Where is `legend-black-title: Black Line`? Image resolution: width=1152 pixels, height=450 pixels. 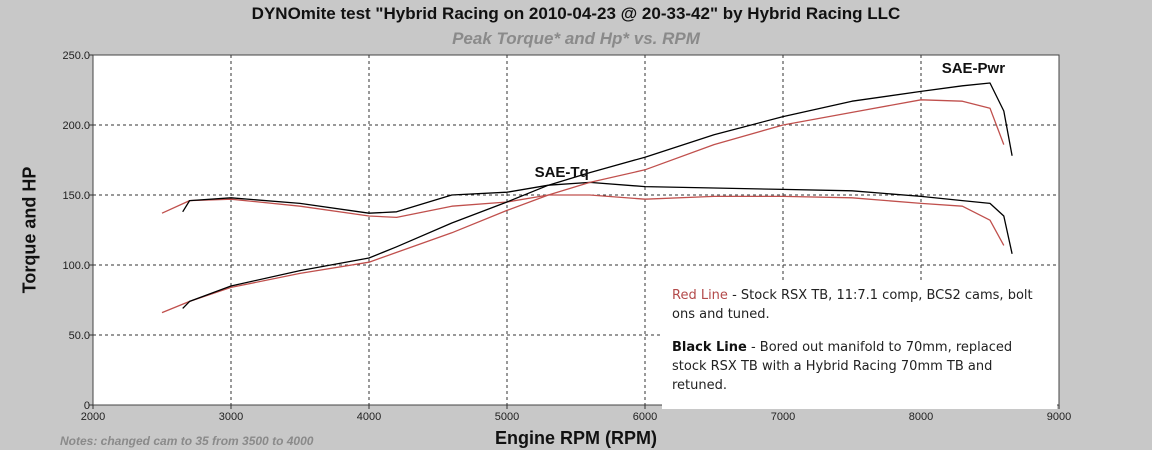
legend-black-title: Black Line is located at coordinates (709, 347).